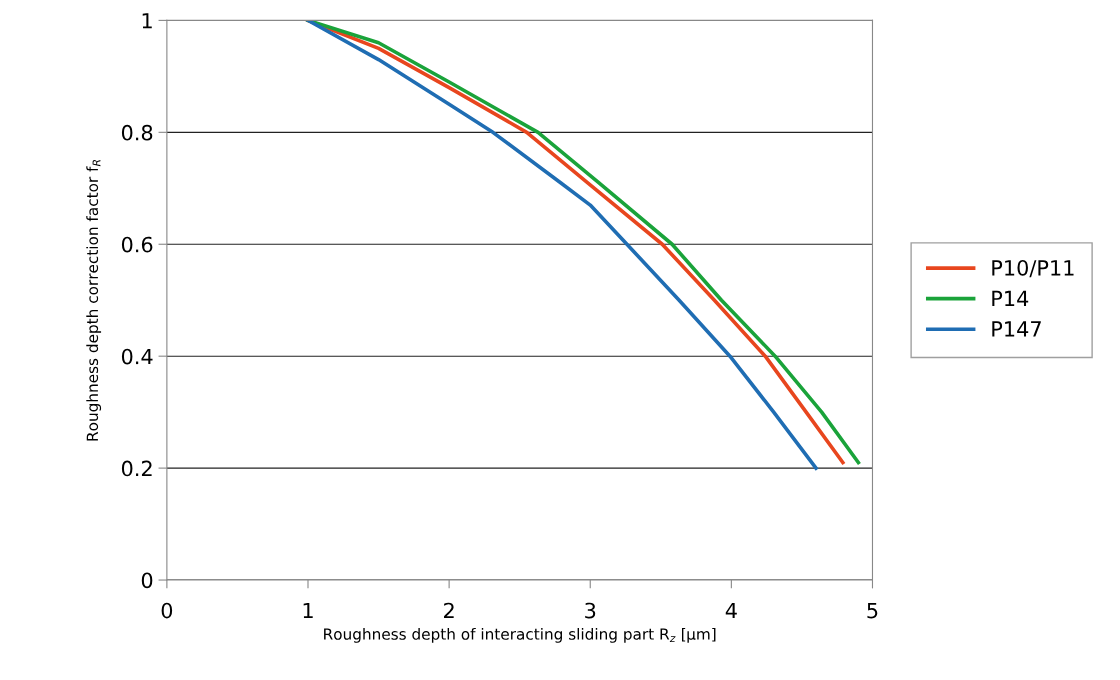 The width and height of the screenshot is (1120, 680). What do you see at coordinates (590, 610) in the screenshot?
I see `x-tick-label: 3` at bounding box center [590, 610].